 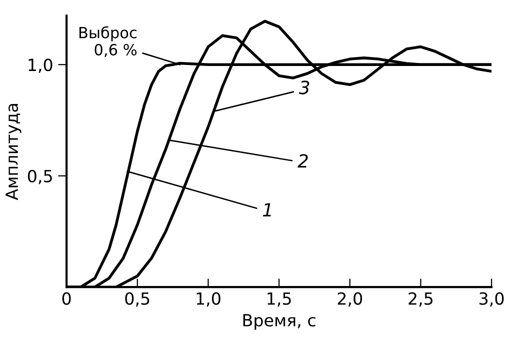 I want to click on x-tick-label: 3,0, so click(x=492, y=299).